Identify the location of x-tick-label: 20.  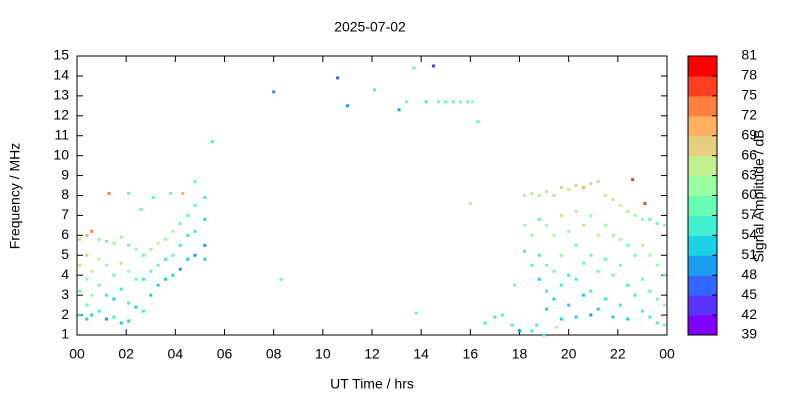
(569, 354).